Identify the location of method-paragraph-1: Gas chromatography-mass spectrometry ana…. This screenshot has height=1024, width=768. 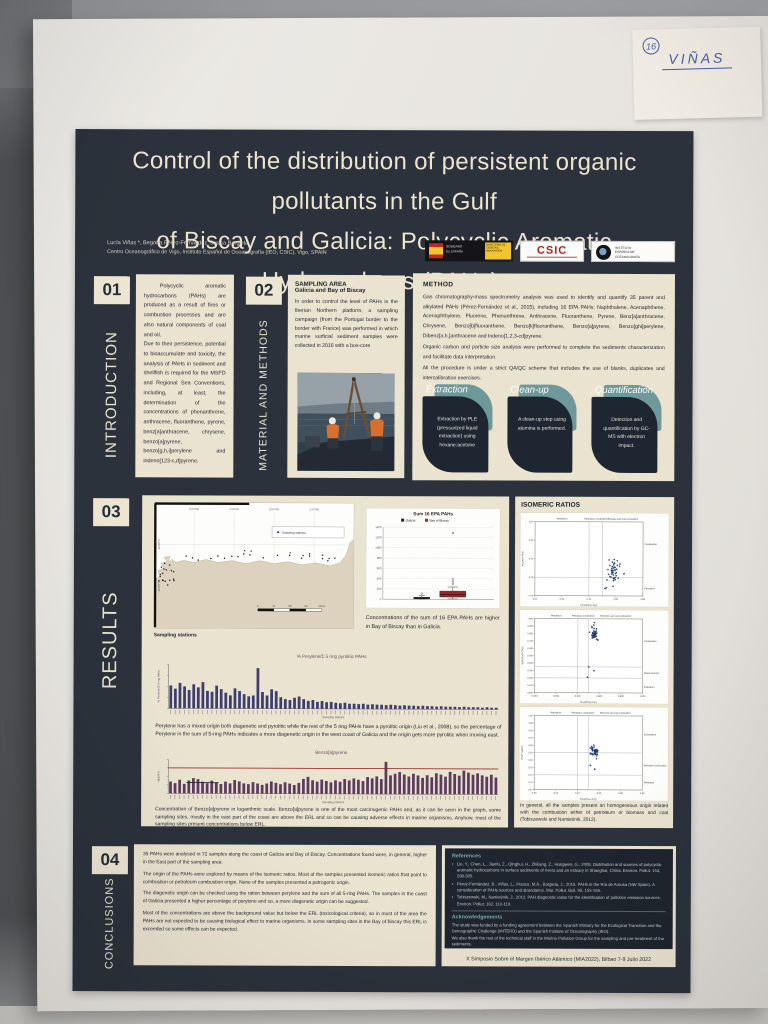
(543, 317).